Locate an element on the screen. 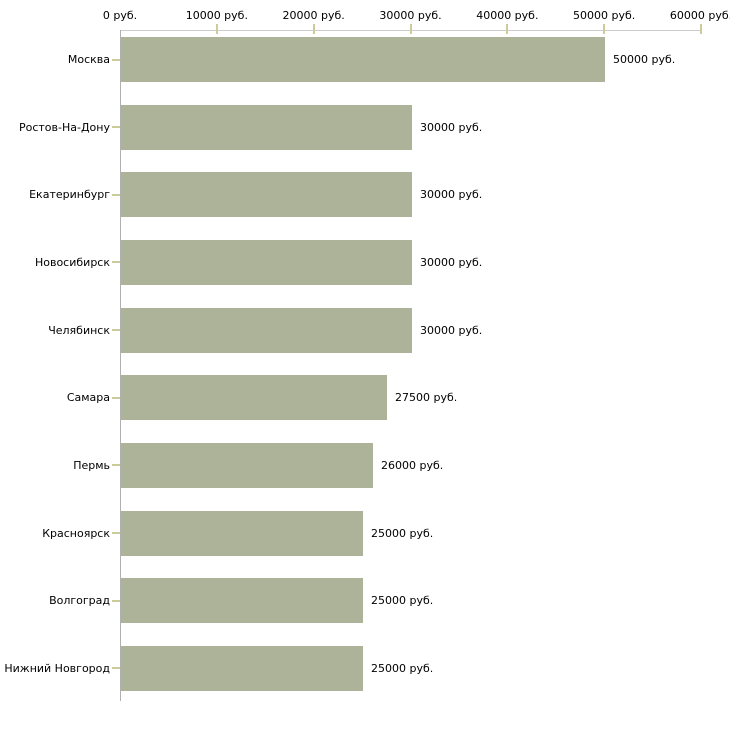 The height and width of the screenshot is (730, 730). x-axis-tick-label: 50000 руб. is located at coordinates (604, 15).